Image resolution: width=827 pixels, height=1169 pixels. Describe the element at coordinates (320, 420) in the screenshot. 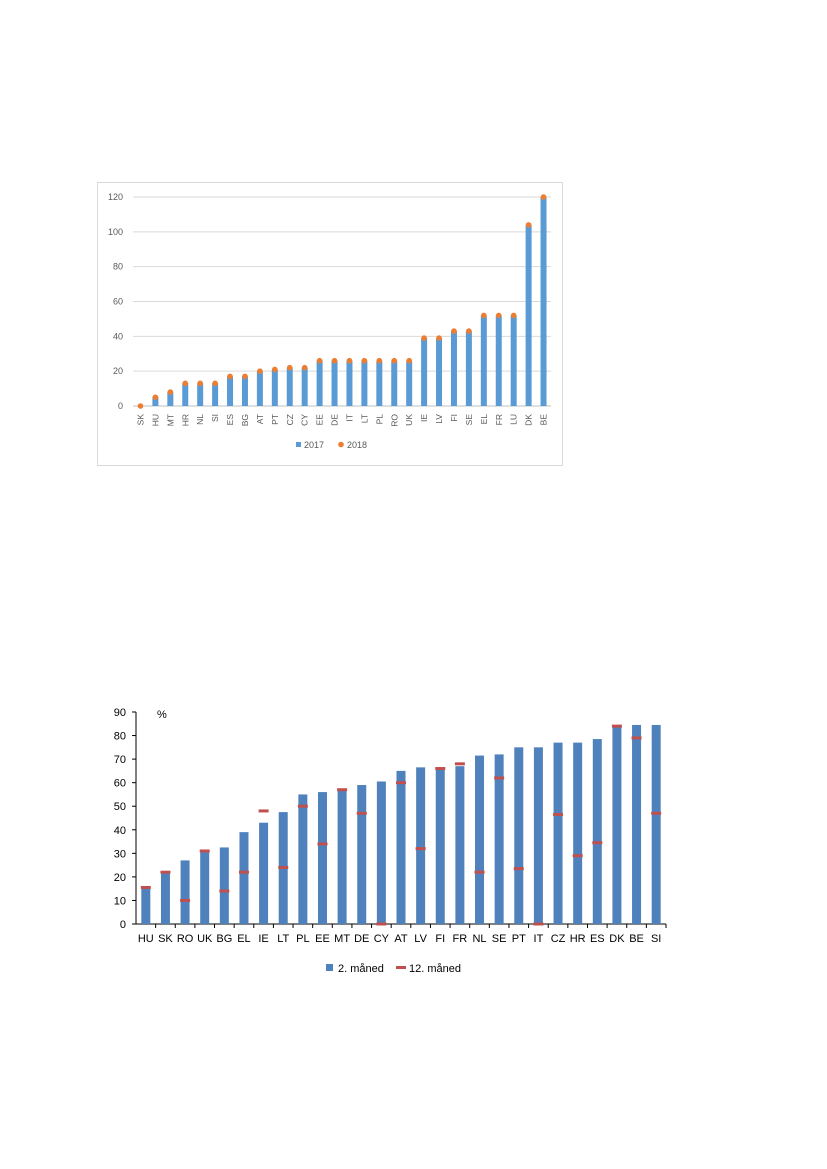

I see `c1-category-label: EE` at that location.